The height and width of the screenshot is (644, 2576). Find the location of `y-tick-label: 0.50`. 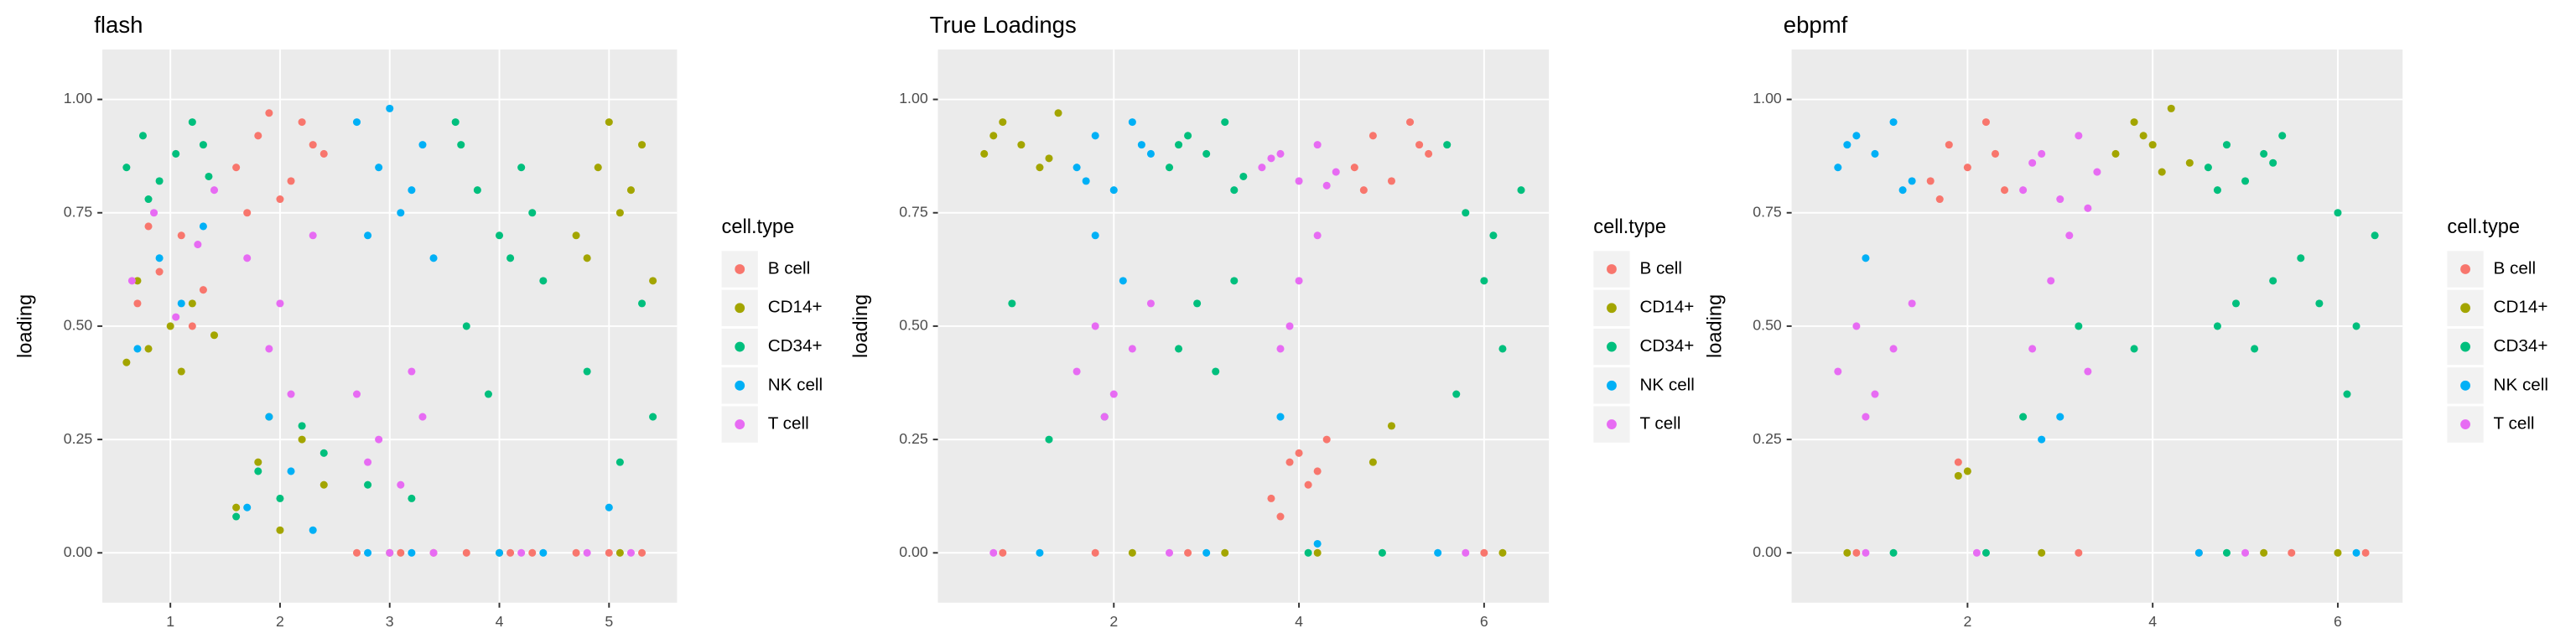

y-tick-label: 0.50 is located at coordinates (1768, 325).